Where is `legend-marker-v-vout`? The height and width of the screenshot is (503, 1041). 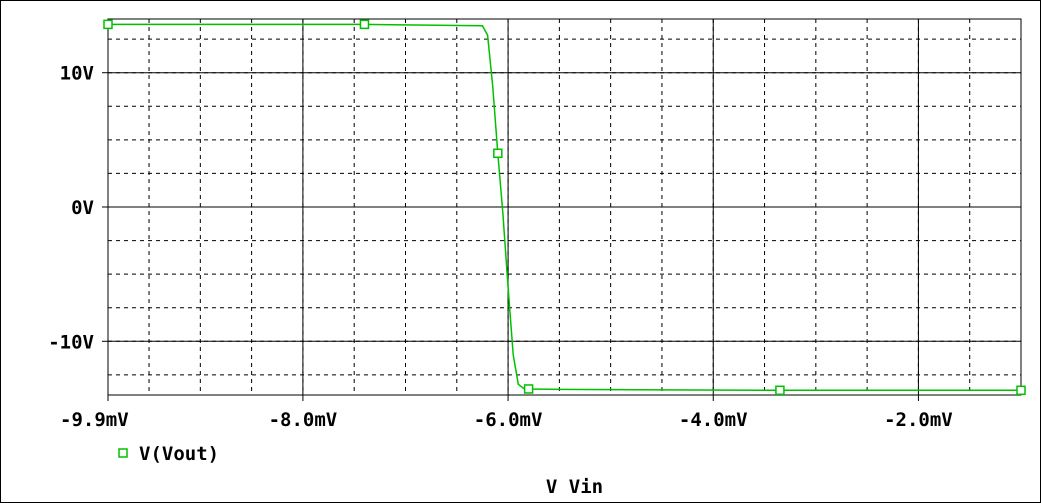 legend-marker-v-vout is located at coordinates (123, 453).